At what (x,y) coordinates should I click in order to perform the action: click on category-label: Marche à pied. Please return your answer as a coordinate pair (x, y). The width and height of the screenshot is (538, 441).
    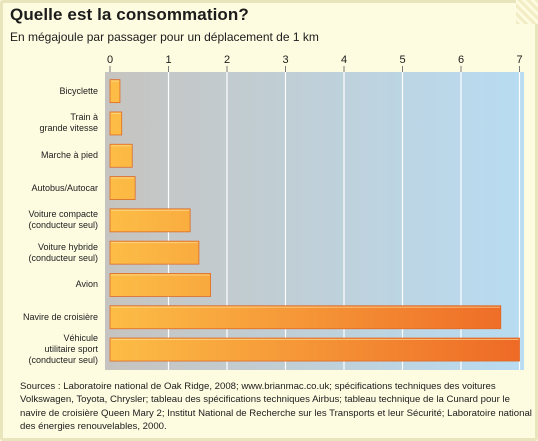
    Looking at the image, I should click on (52, 156).